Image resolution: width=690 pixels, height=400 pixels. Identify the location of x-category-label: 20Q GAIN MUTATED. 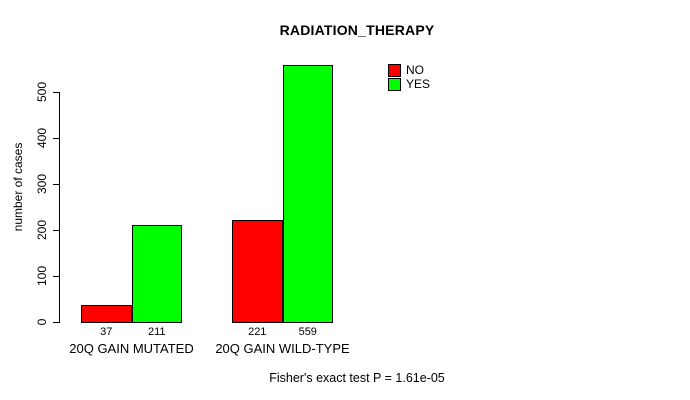
(131, 348).